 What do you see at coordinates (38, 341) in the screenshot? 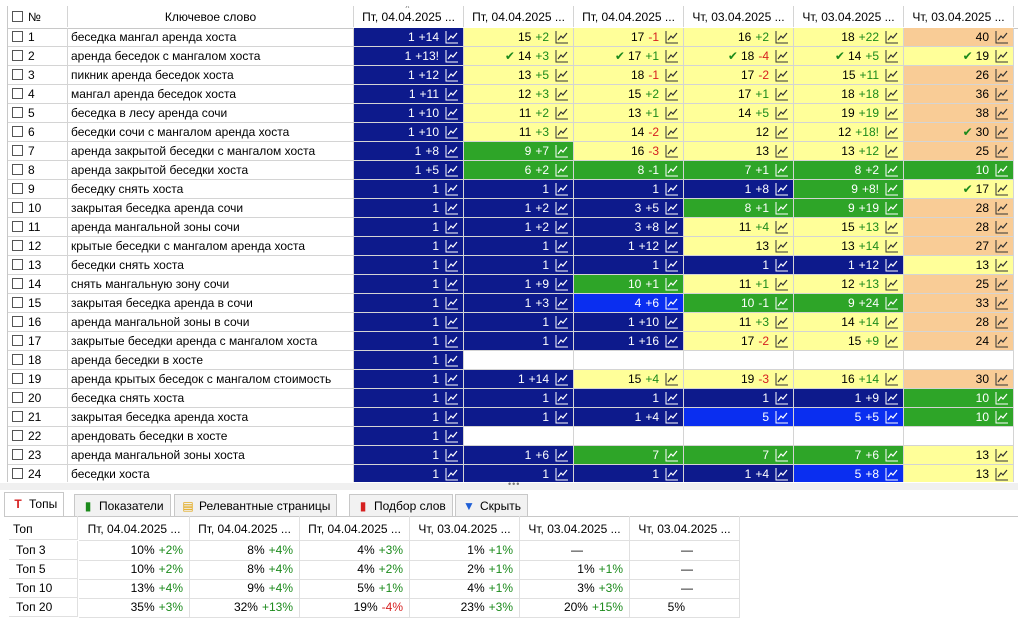
I see `row-number-cell: 17` at bounding box center [38, 341].